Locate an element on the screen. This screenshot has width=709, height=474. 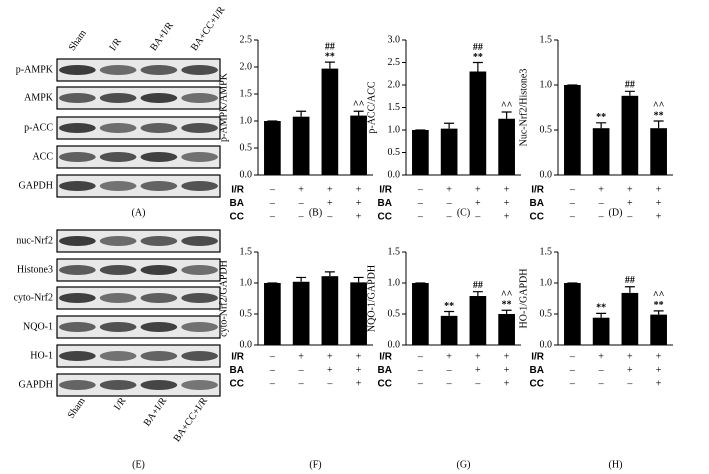
y-axis-label: HO-1/GAPDH is located at coordinates (523, 299).